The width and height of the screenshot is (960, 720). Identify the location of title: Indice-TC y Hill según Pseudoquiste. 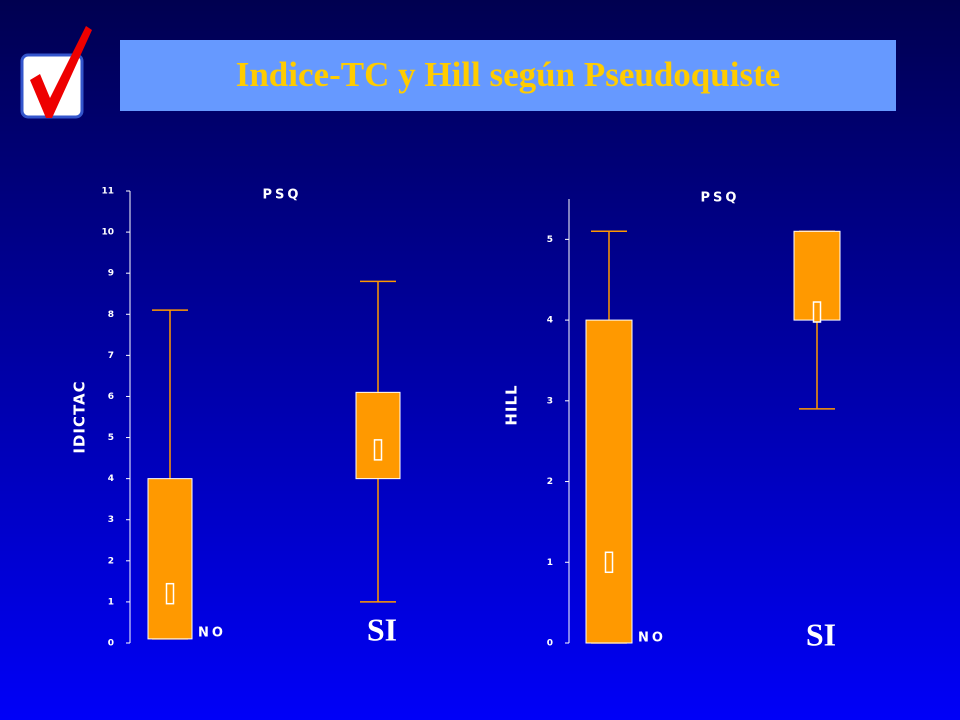
(508, 74).